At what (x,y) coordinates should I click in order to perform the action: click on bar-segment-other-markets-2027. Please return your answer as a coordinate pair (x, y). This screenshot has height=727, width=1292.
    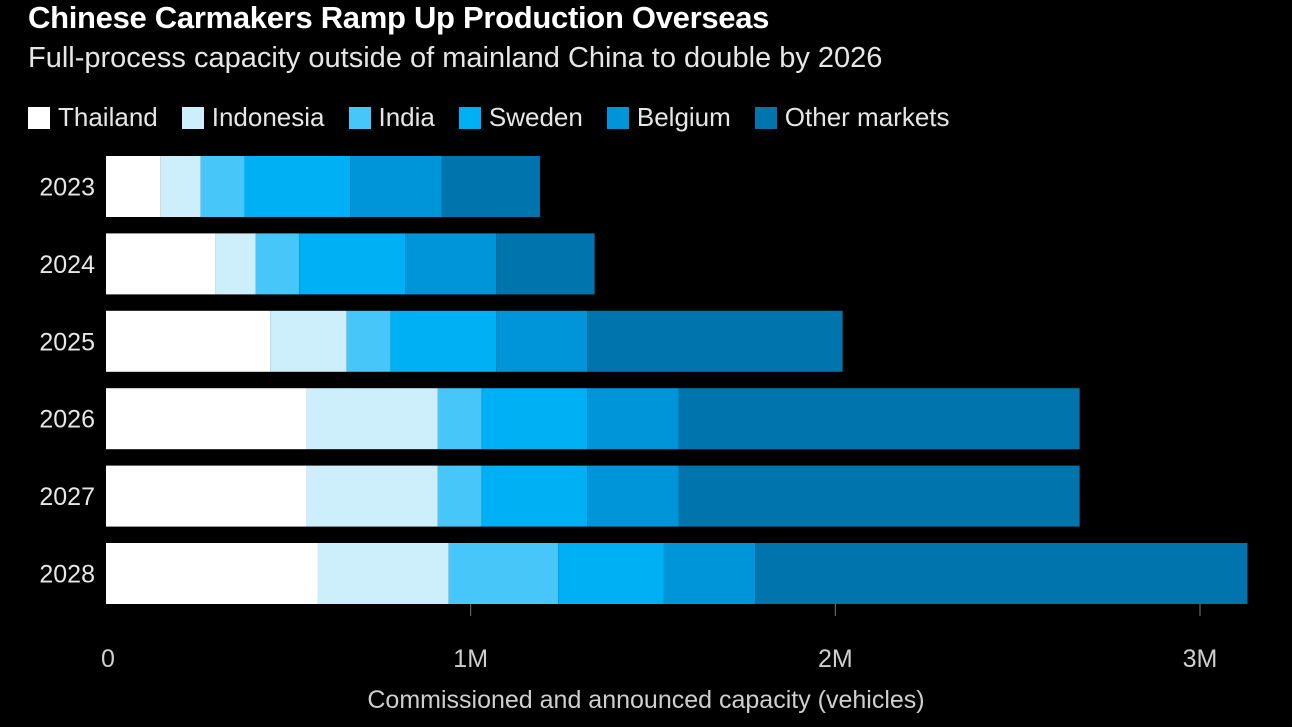
    Looking at the image, I should click on (879, 496).